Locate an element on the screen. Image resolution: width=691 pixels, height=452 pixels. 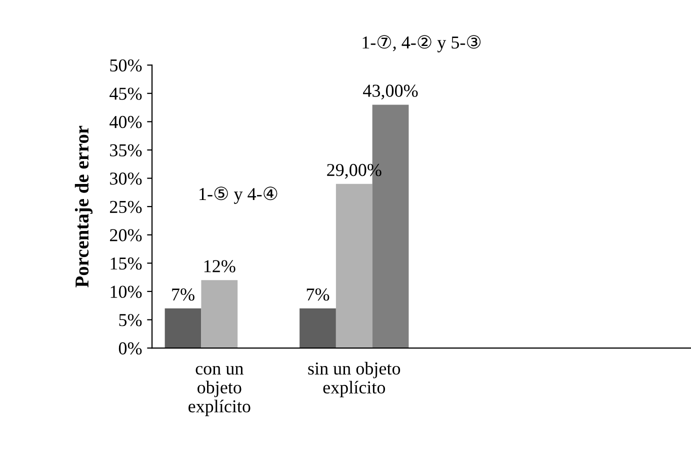
y-tick-label: 15% is located at coordinates (126, 263).